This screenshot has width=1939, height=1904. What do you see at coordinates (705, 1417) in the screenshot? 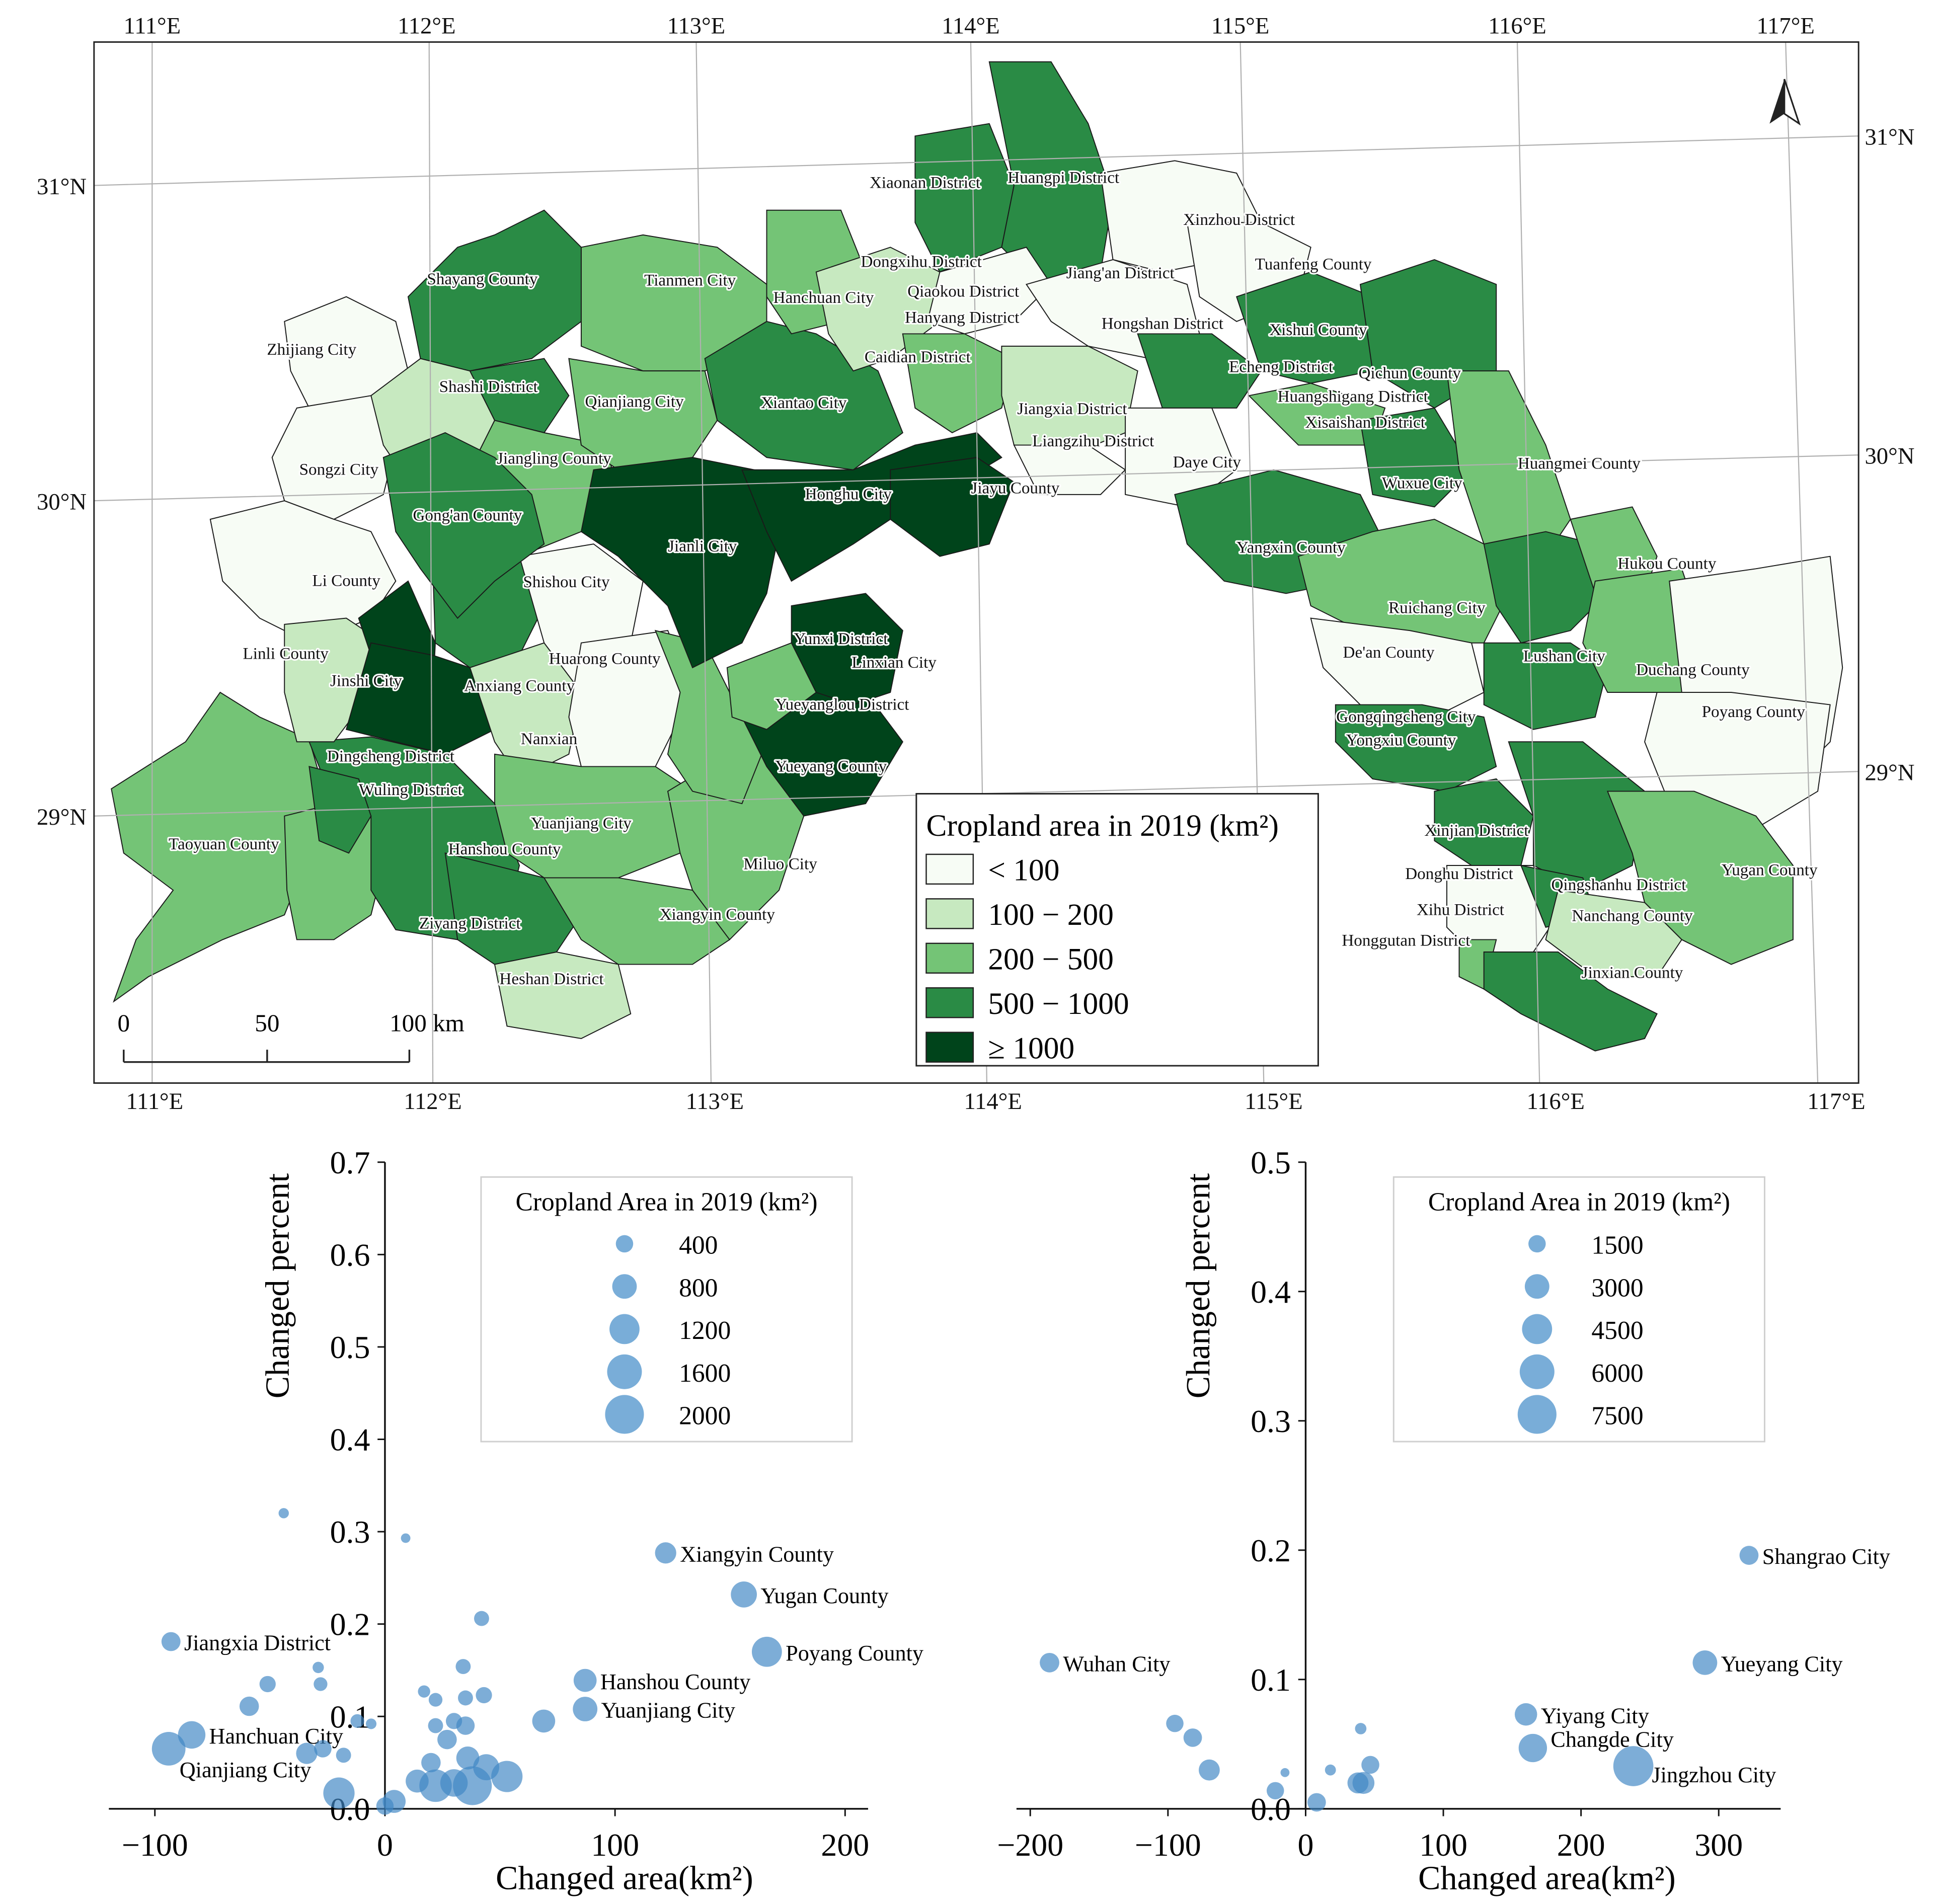
I see `size-legend-label: 2000` at bounding box center [705, 1417].